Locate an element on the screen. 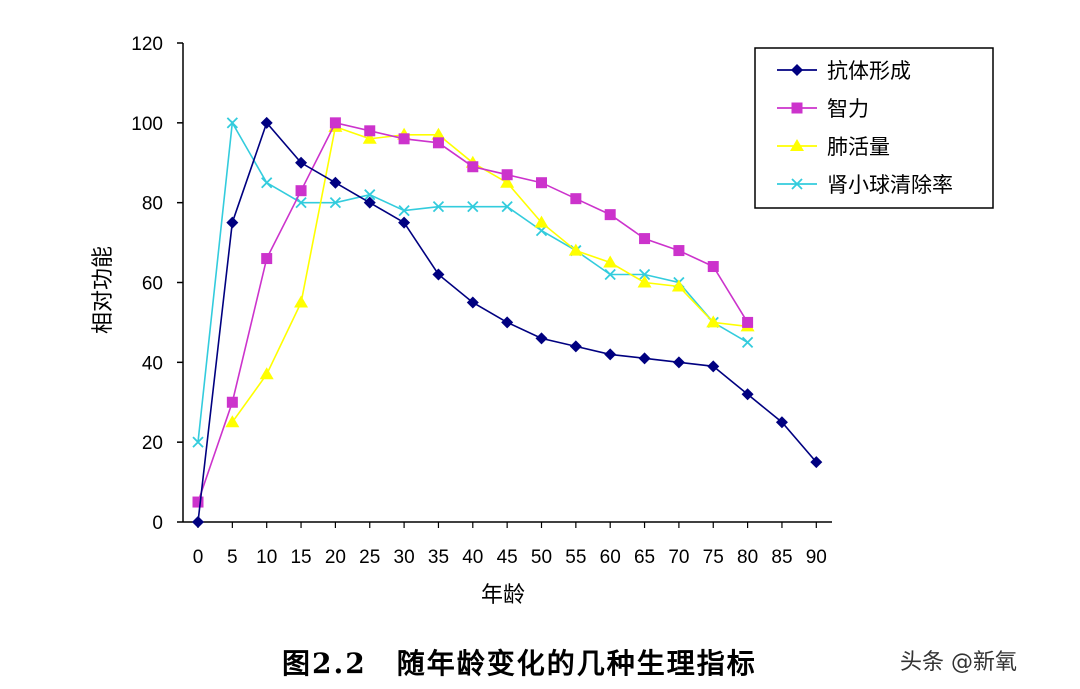 Image resolution: width=1080 pixels, height=689 pixels. legend-item: 肾小球清除率 is located at coordinates (865, 185).